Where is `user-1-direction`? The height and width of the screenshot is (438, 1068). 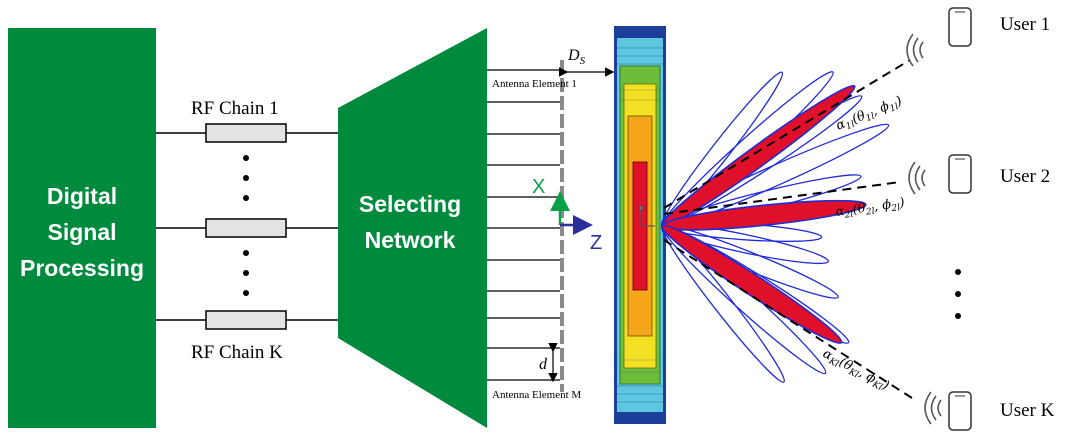 user-1-direction is located at coordinates (787, 134).